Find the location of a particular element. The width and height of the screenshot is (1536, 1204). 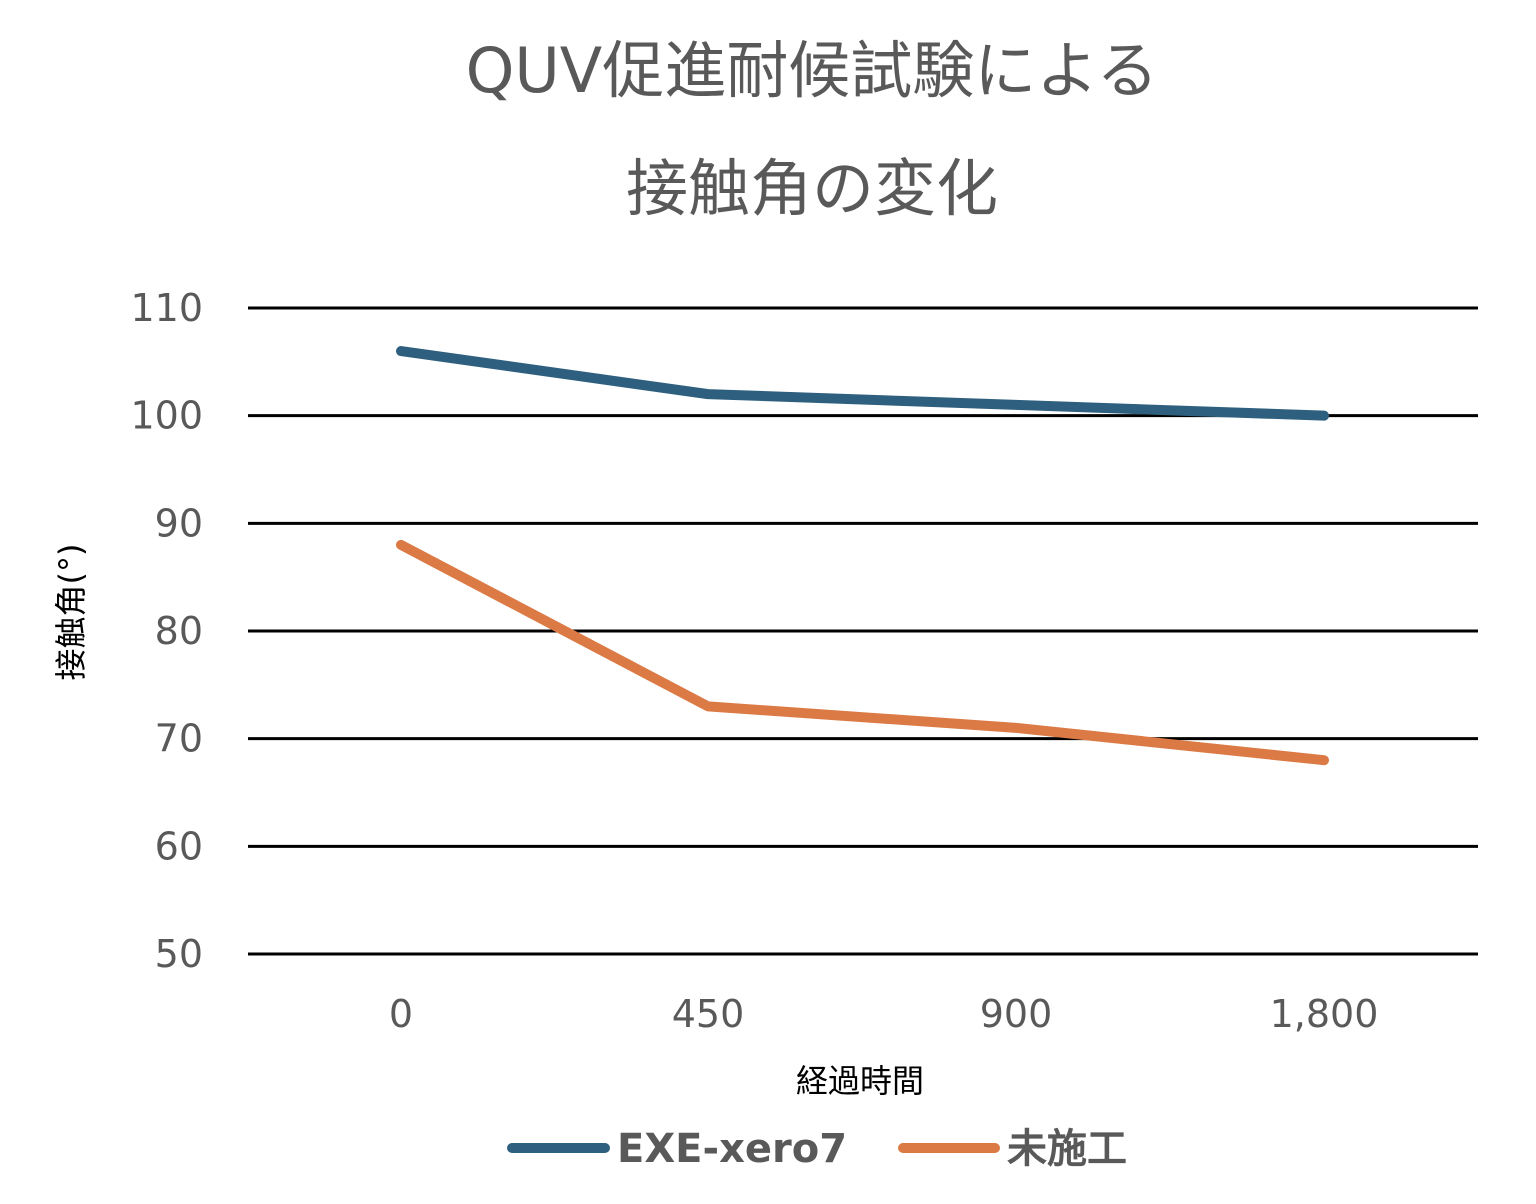

y-tick-label-100: 100 is located at coordinates (166, 416).